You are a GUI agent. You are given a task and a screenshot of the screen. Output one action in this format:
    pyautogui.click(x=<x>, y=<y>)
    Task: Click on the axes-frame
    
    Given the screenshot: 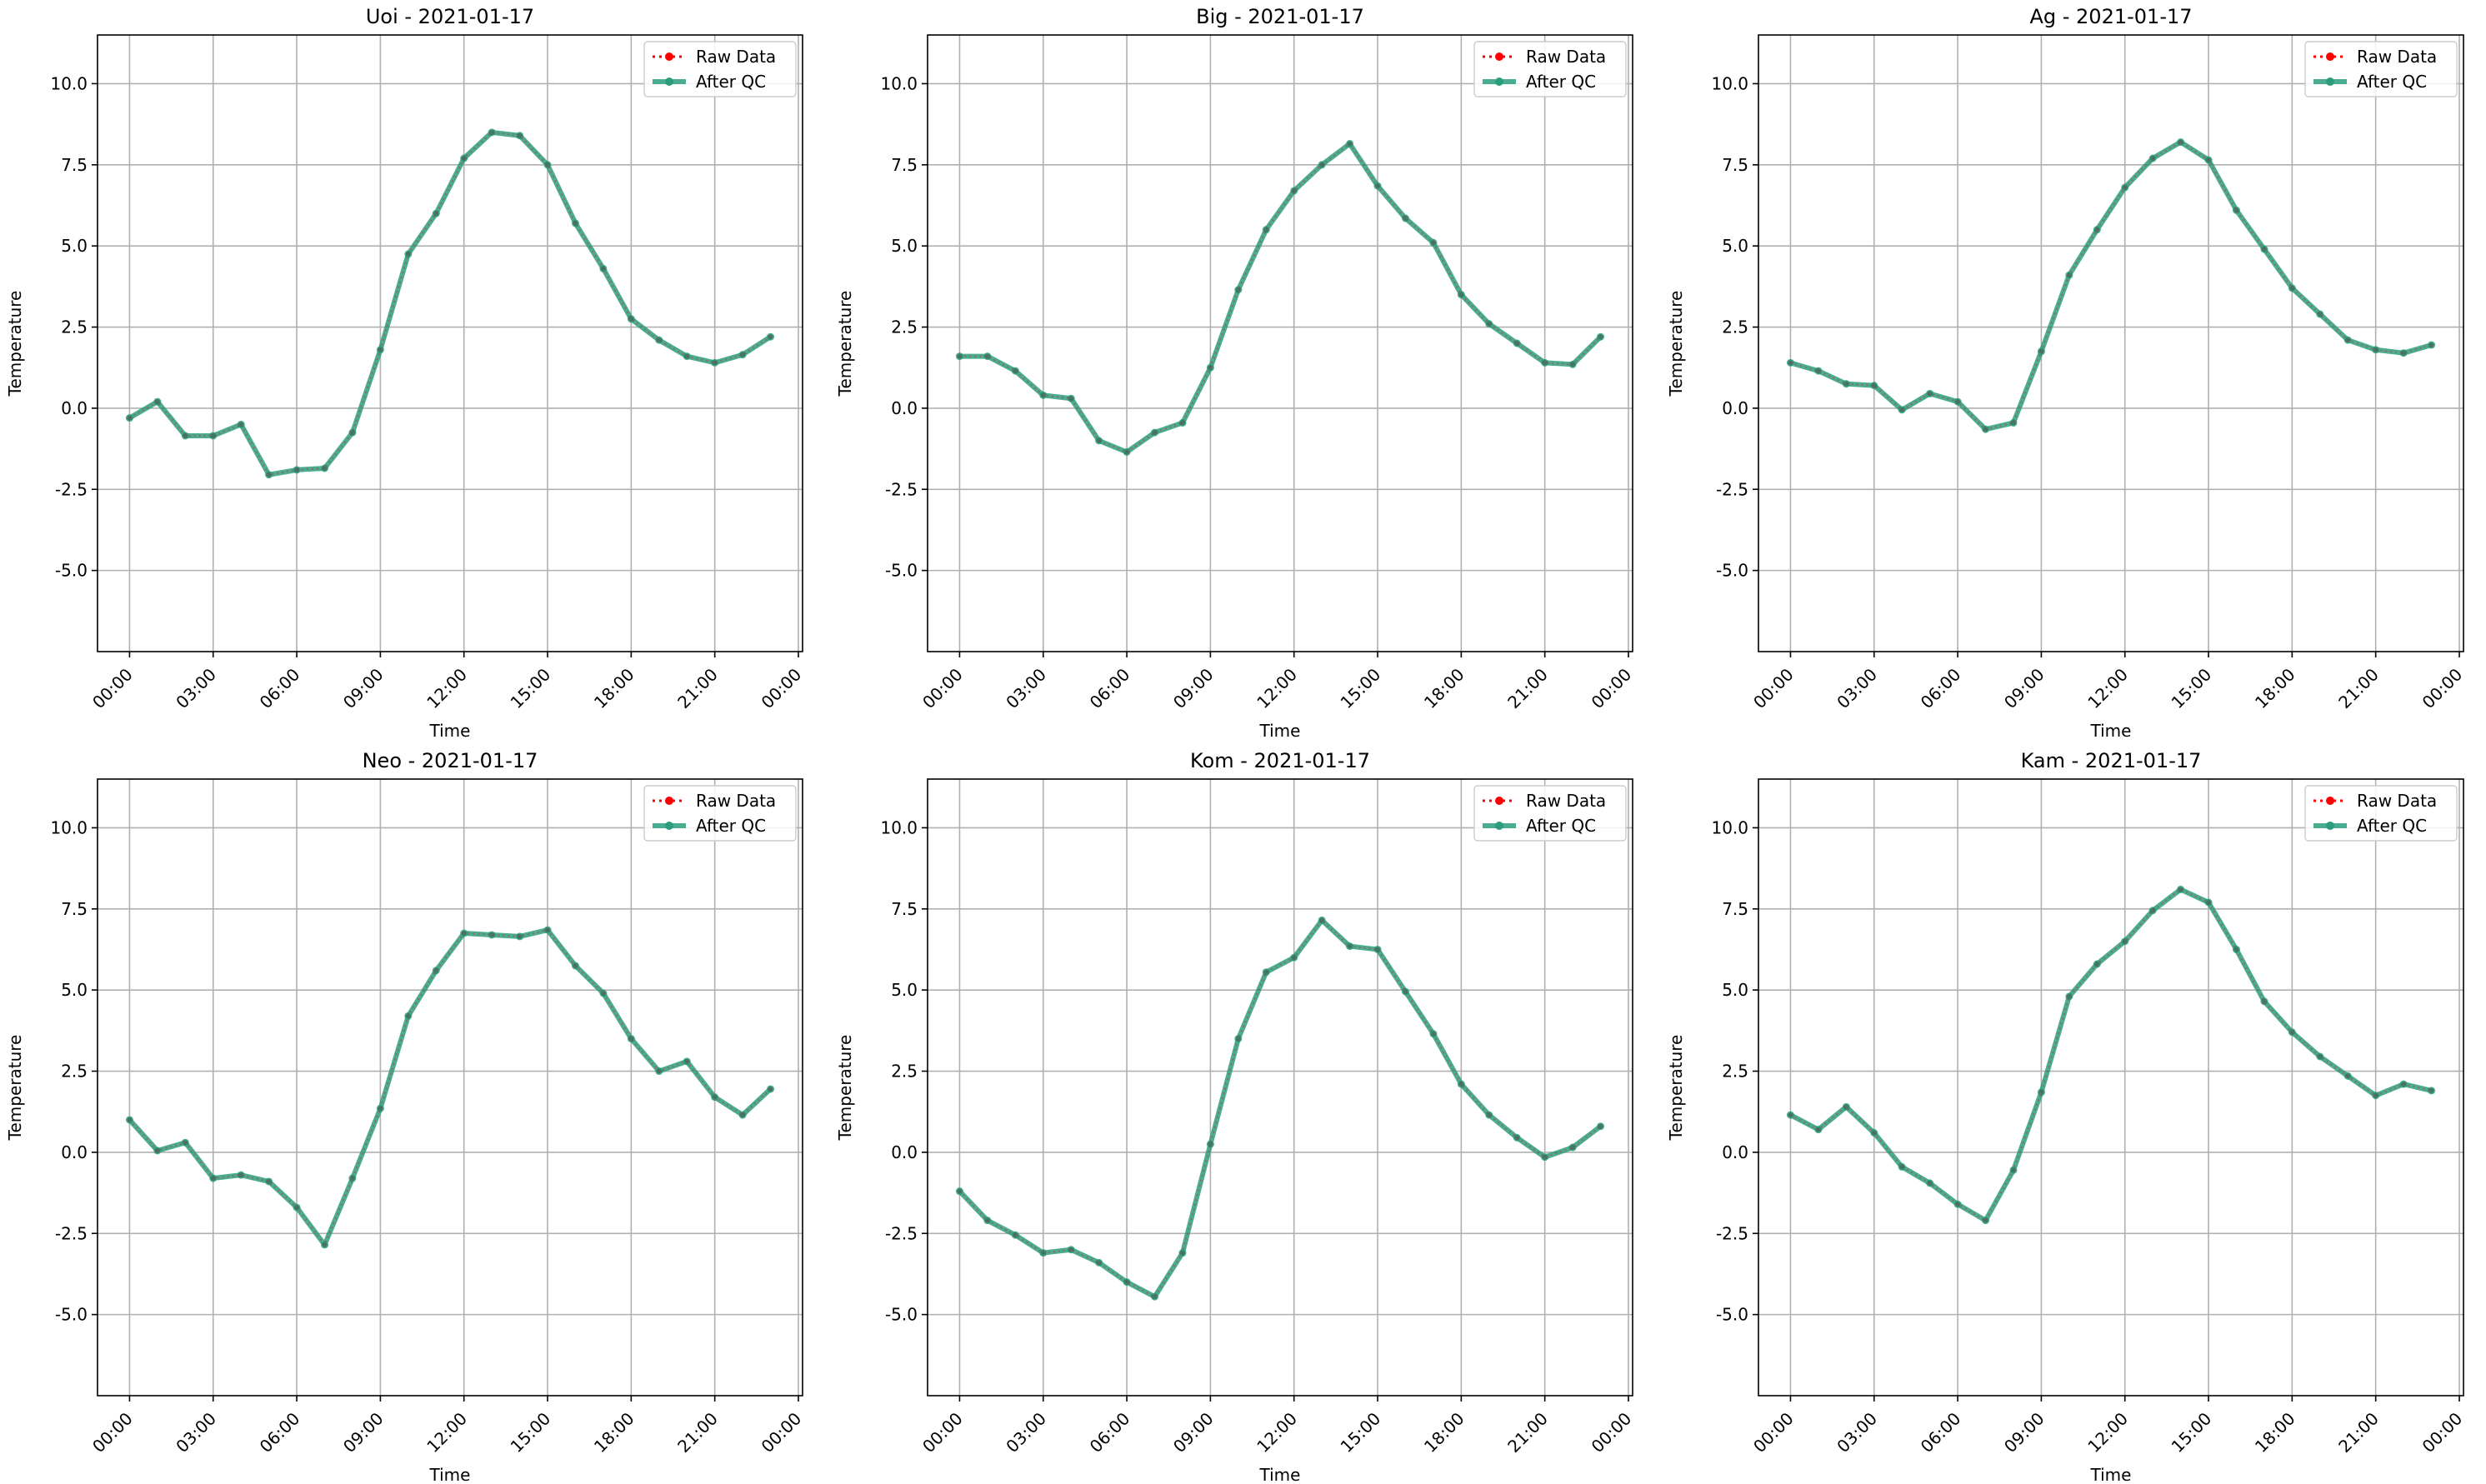 What is the action you would take?
    pyautogui.click(x=1280, y=343)
    